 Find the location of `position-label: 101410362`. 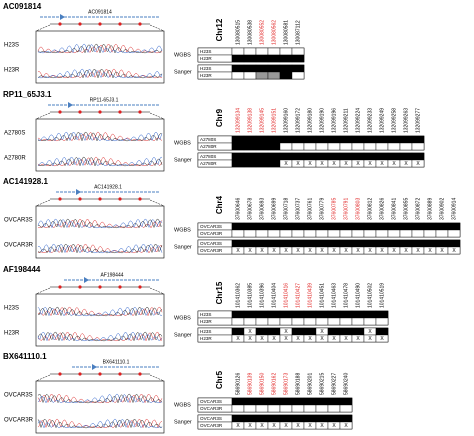

position-label: 101410362 is located at coordinates (238, 295).